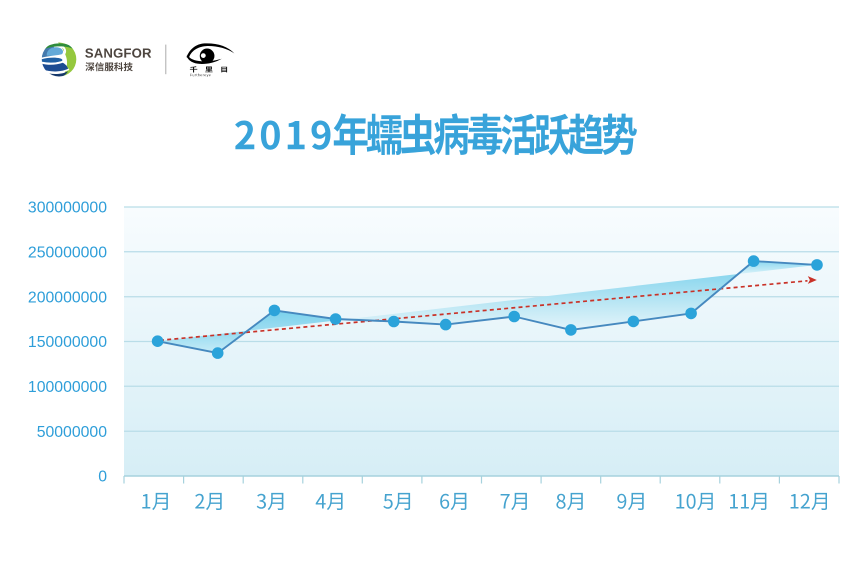  Describe the element at coordinates (67, 387) in the screenshot. I see `svg-text: 100000000` at that location.